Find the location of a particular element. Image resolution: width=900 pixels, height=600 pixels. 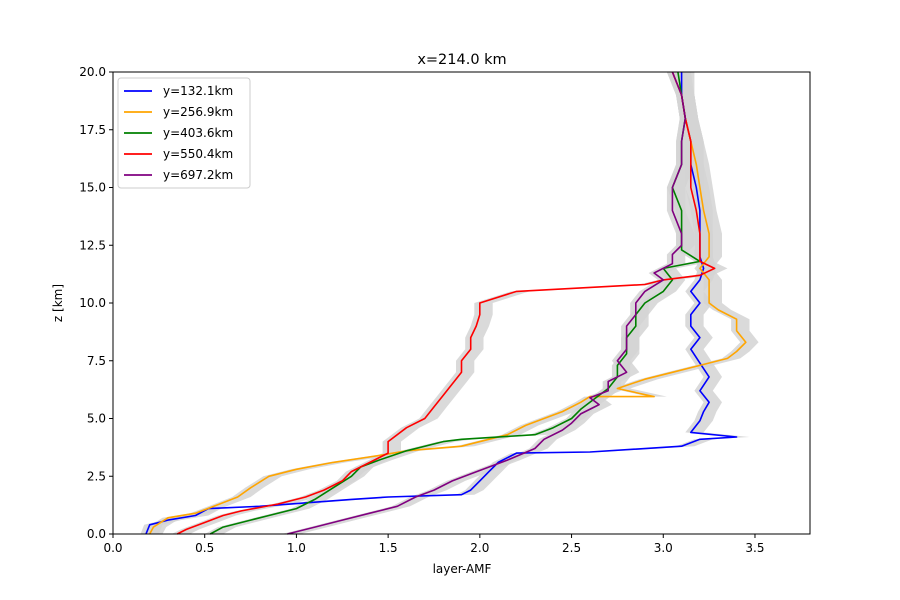

x-tick-label: 2.5 is located at coordinates (571, 548).